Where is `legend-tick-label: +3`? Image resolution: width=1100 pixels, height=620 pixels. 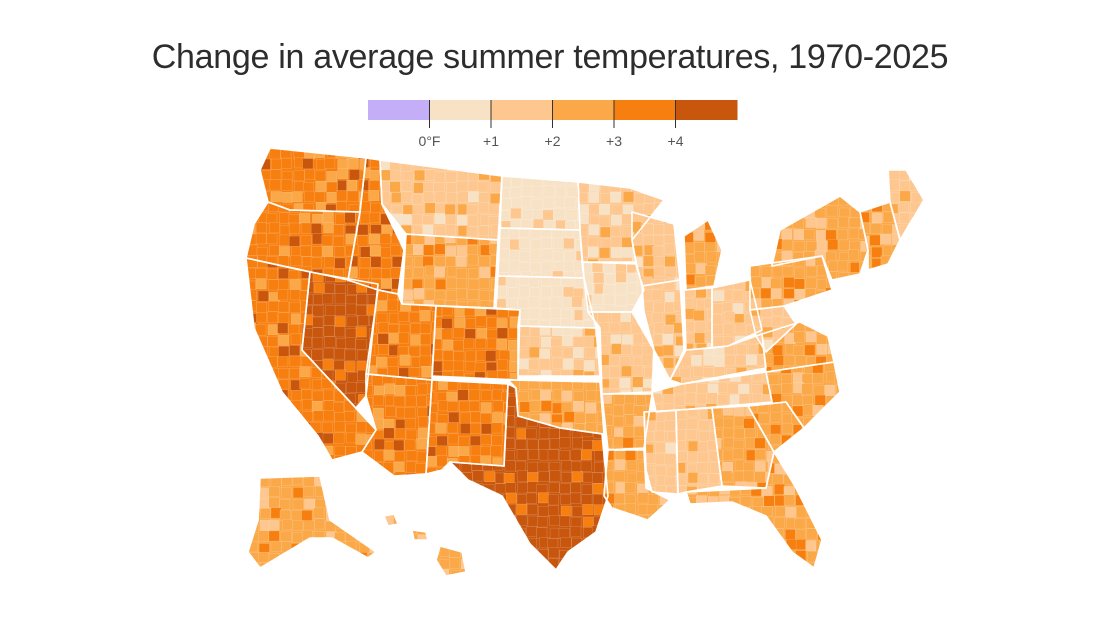 legend-tick-label: +3 is located at coordinates (614, 141).